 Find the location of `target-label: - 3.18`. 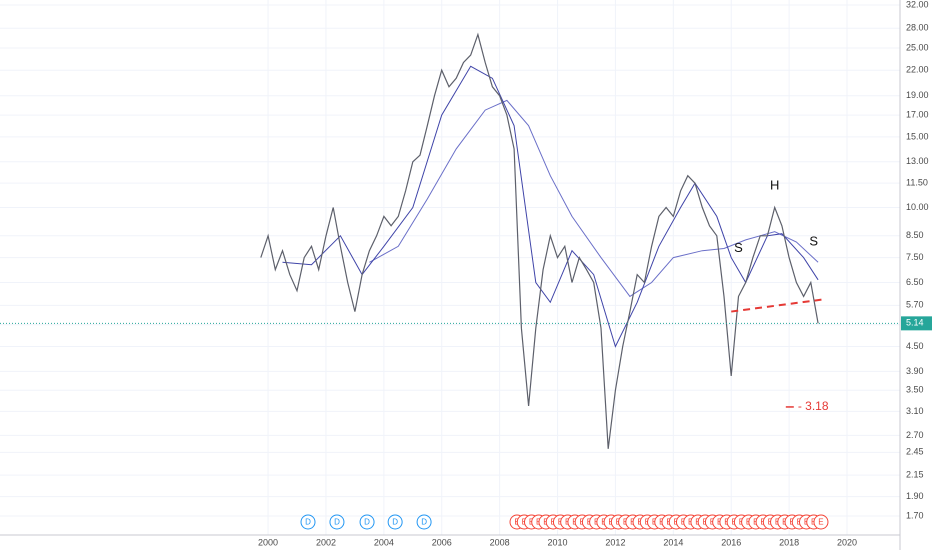

target-label: - 3.18 is located at coordinates (813, 406).